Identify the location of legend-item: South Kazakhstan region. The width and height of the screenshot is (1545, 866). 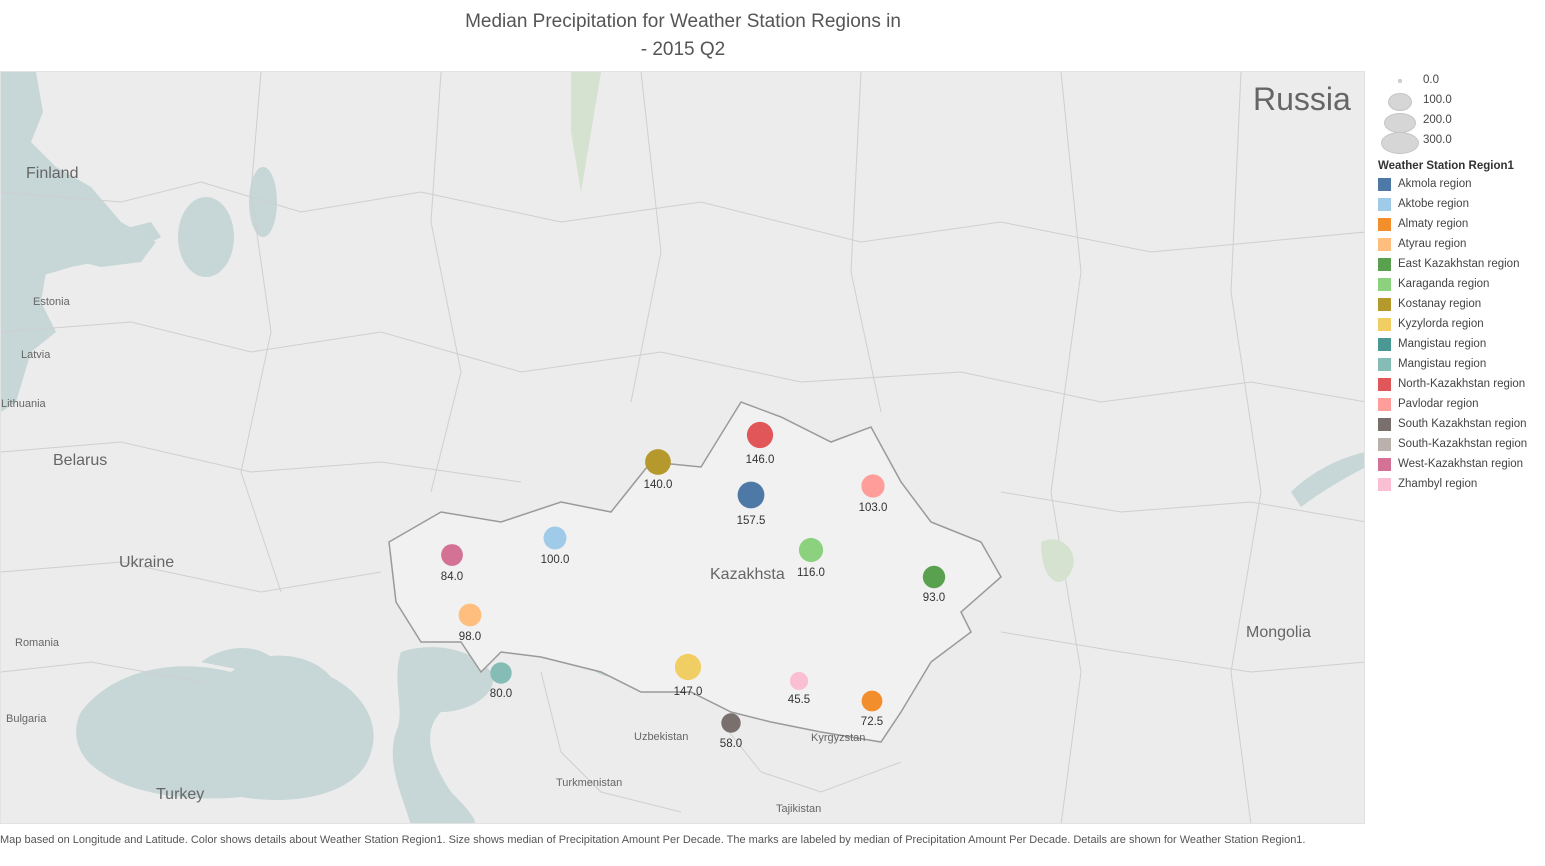
(1460, 424).